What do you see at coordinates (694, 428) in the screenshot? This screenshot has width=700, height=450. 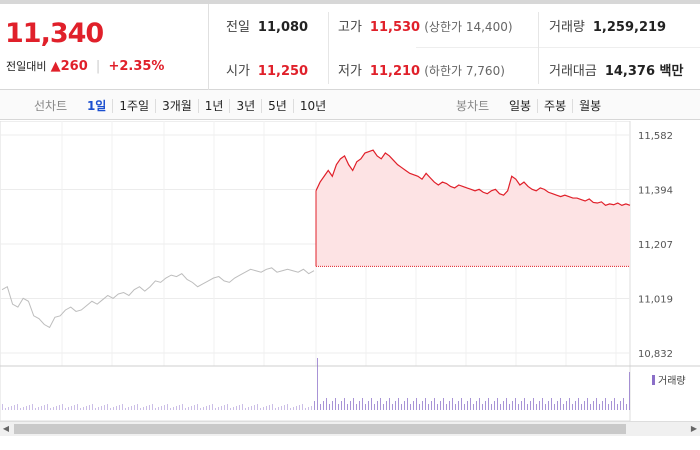 I see `scroll-right-icon: ▶` at bounding box center [694, 428].